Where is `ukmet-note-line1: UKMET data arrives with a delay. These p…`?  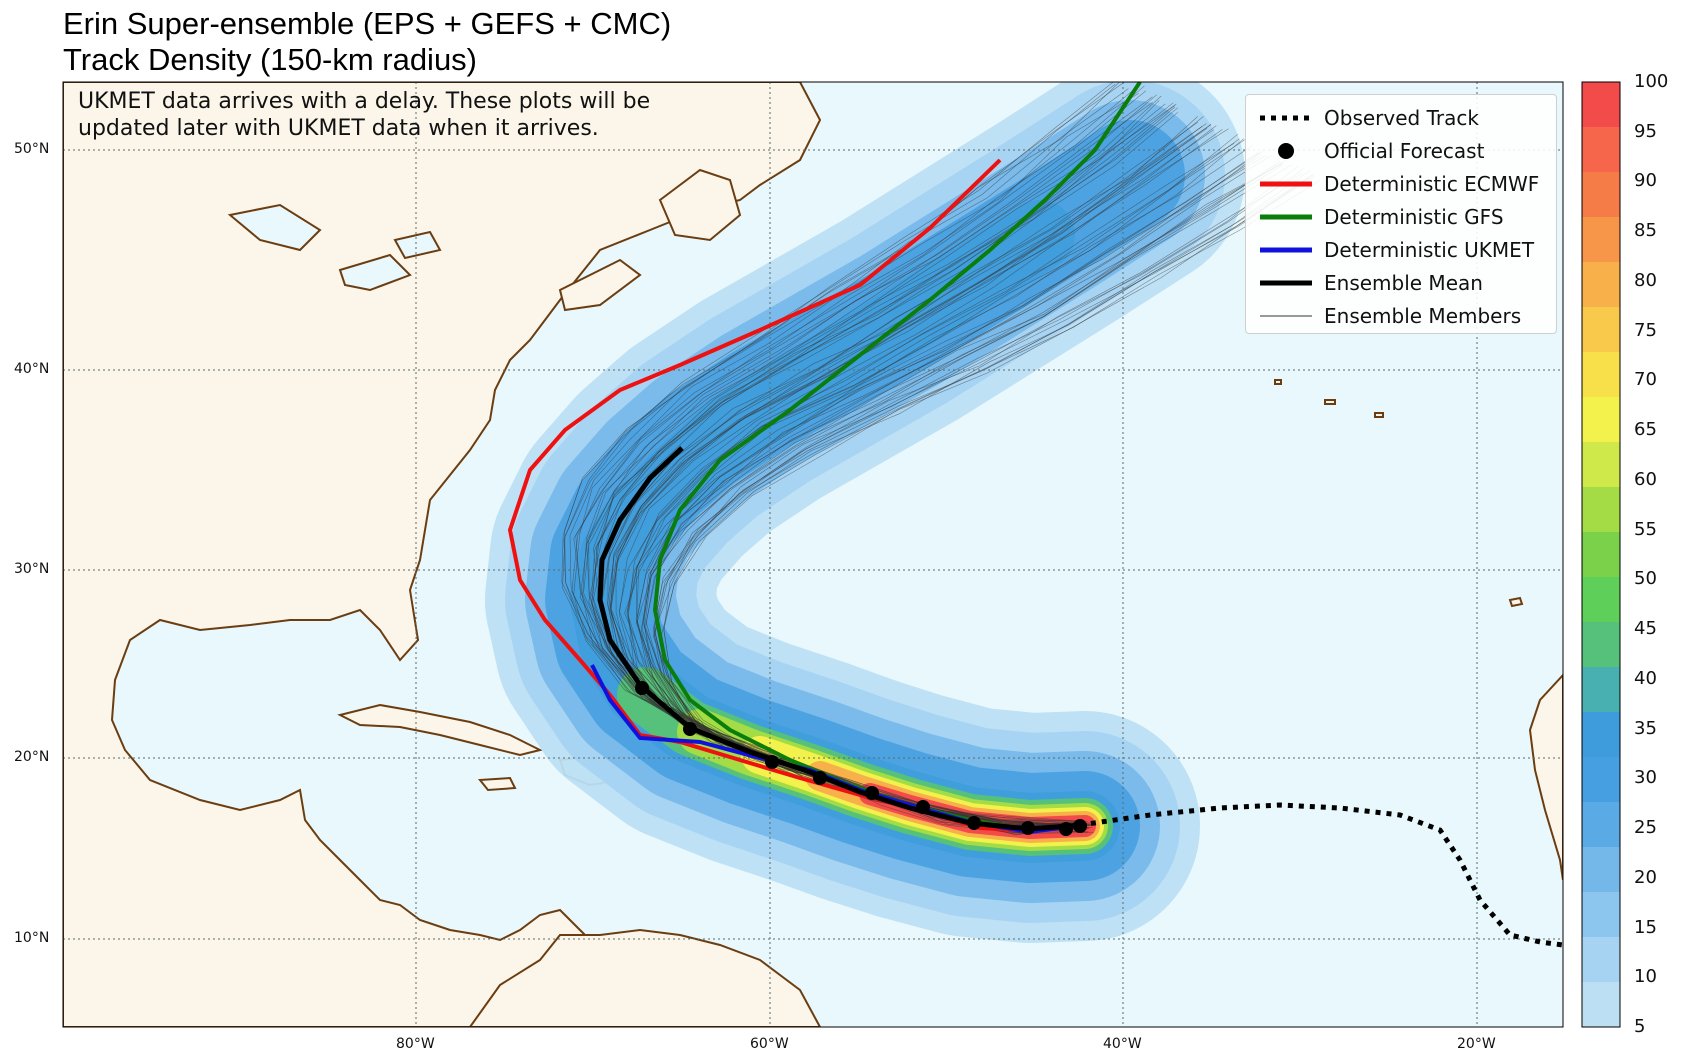 ukmet-note-line1: UKMET data arrives with a delay. These p… is located at coordinates (364, 101).